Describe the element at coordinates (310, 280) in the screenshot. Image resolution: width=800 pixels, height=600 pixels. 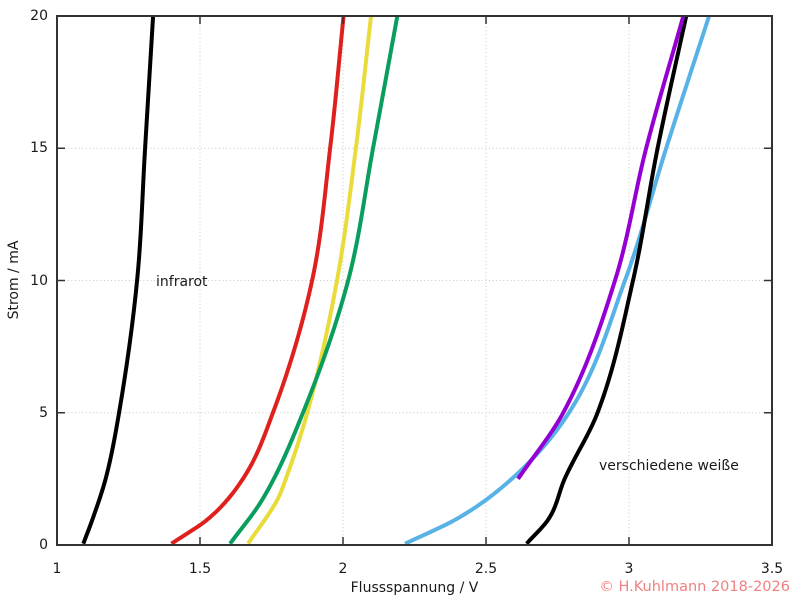
I see `curve-2-gelb` at that location.